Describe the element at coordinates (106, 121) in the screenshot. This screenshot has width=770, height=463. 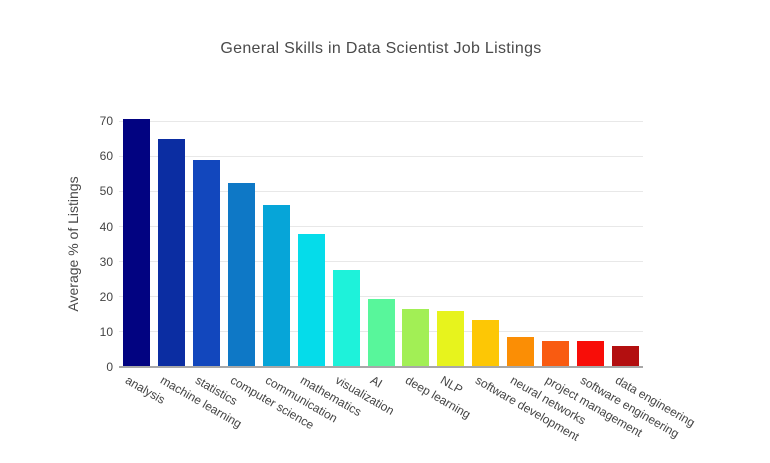
I see `y-tick-label: 70` at that location.